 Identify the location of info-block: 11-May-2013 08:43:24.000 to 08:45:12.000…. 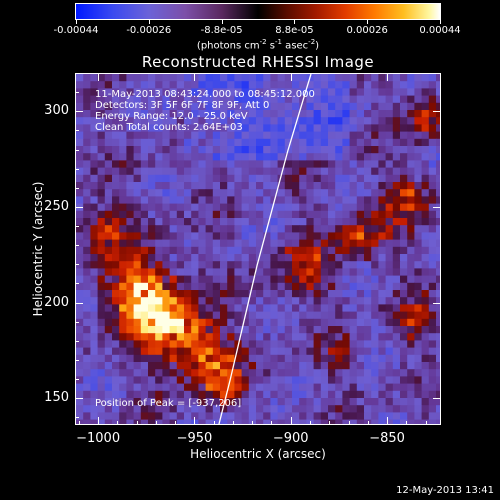
(205, 111).